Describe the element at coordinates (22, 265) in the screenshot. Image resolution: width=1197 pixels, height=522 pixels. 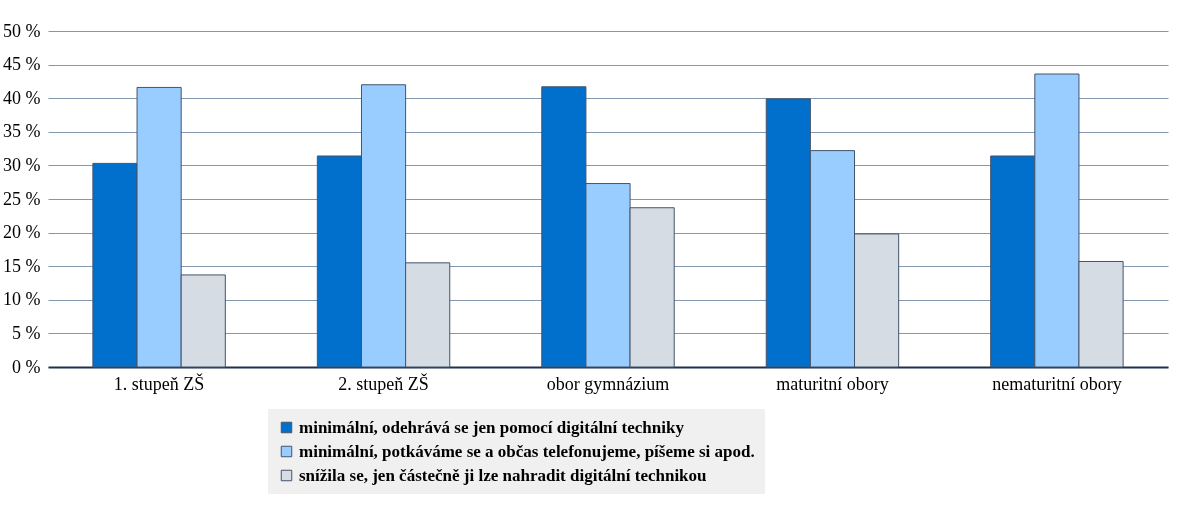
I see `y-tick-label: 15 %` at that location.